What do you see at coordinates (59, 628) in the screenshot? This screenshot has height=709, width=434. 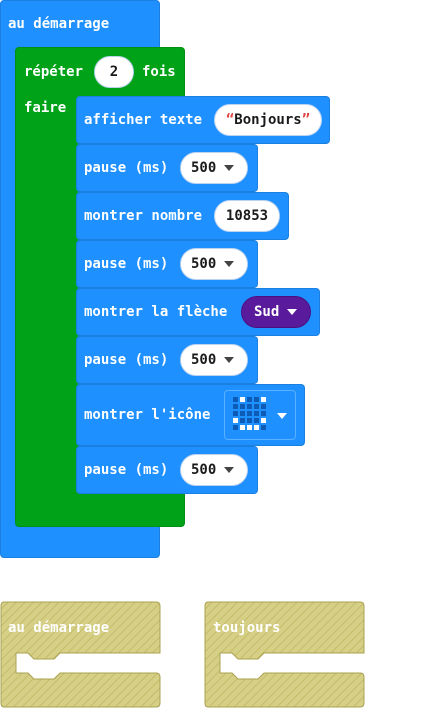 I see `disabled-on-start-label: au démarrage` at bounding box center [59, 628].